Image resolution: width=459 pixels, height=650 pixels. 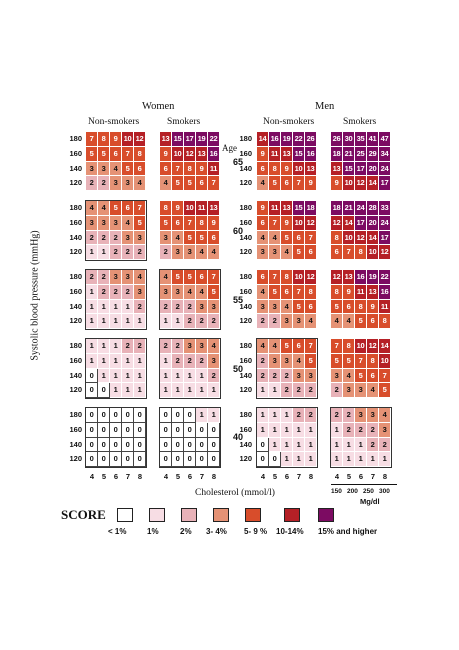 What do you see at coordinates (229, 148) in the screenshot?
I see `age-header: Age` at bounding box center [229, 148].